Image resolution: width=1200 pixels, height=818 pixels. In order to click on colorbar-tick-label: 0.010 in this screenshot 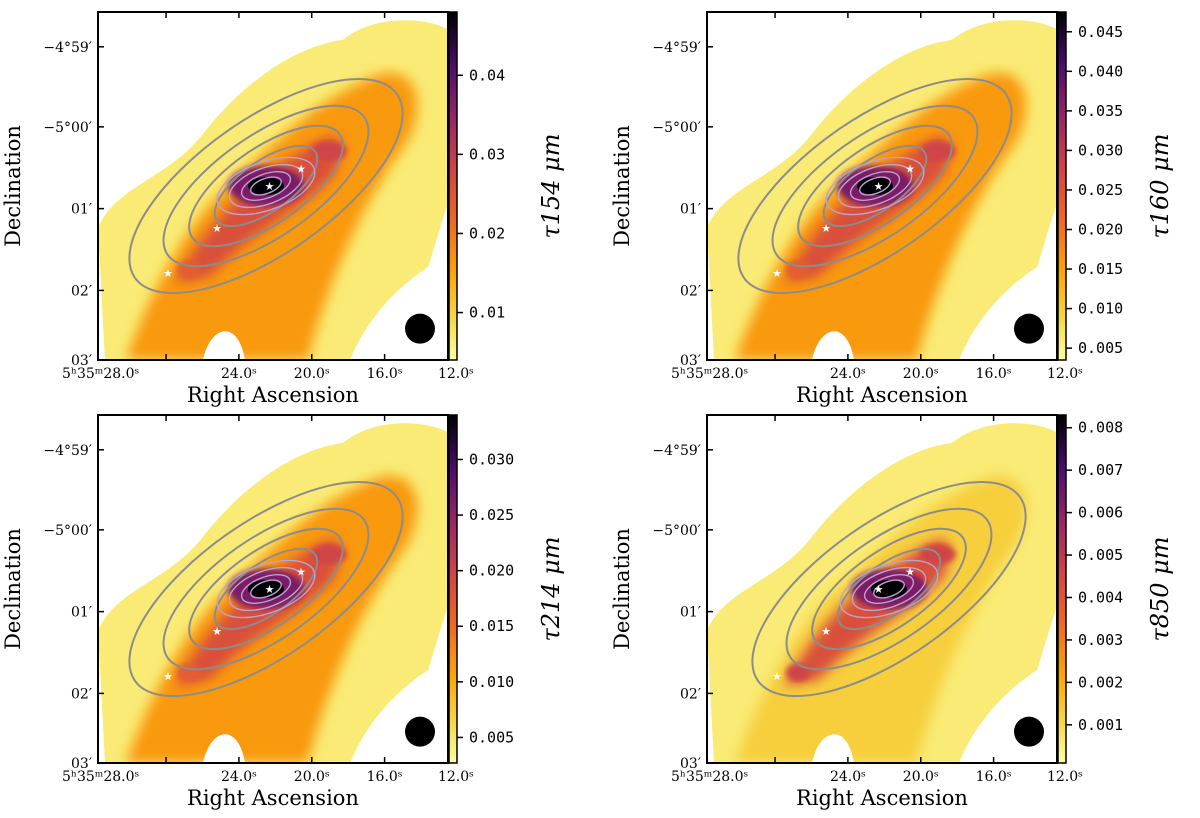, I will do `click(491, 682)`.